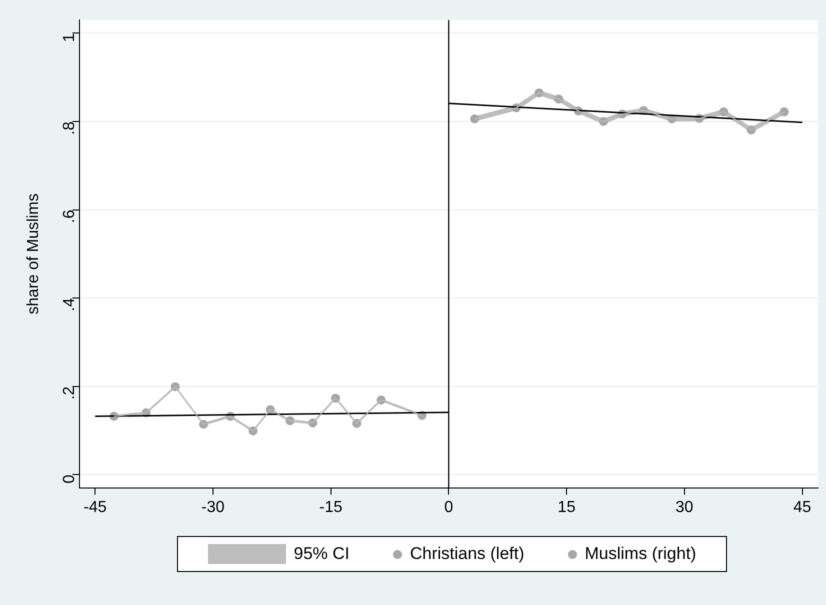 The image size is (826, 605). What do you see at coordinates (95, 507) in the screenshot?
I see `x-tick-label: -45` at bounding box center [95, 507].